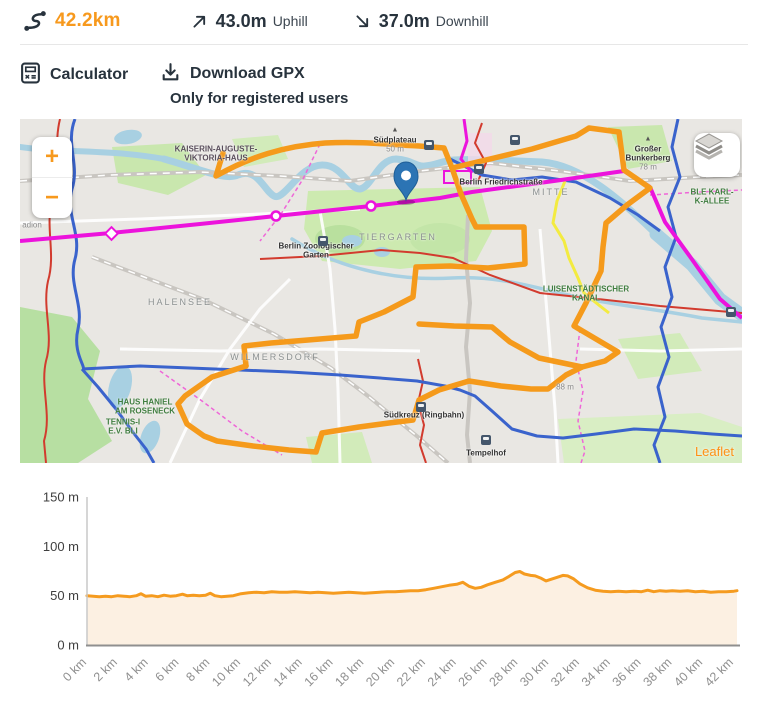 The width and height of the screenshot is (768, 707). I want to click on calculator-button: Calculator, so click(74, 74).